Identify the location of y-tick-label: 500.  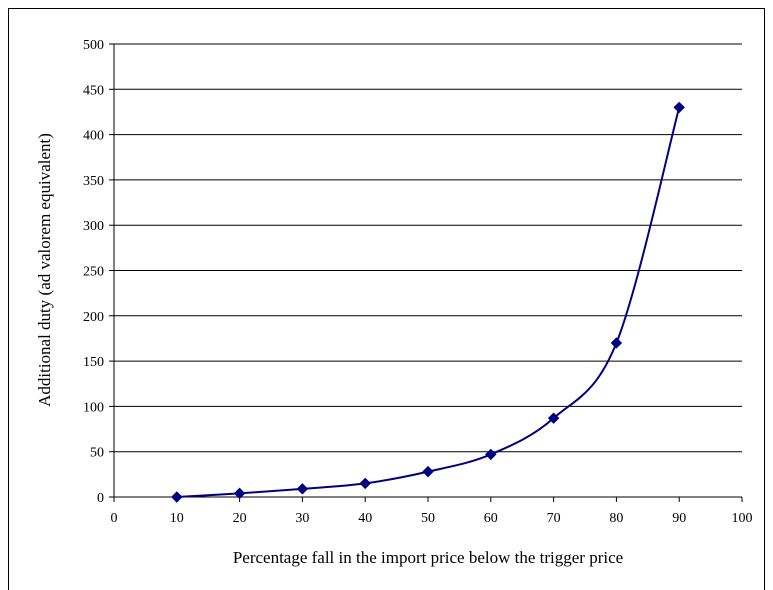
(93, 45).